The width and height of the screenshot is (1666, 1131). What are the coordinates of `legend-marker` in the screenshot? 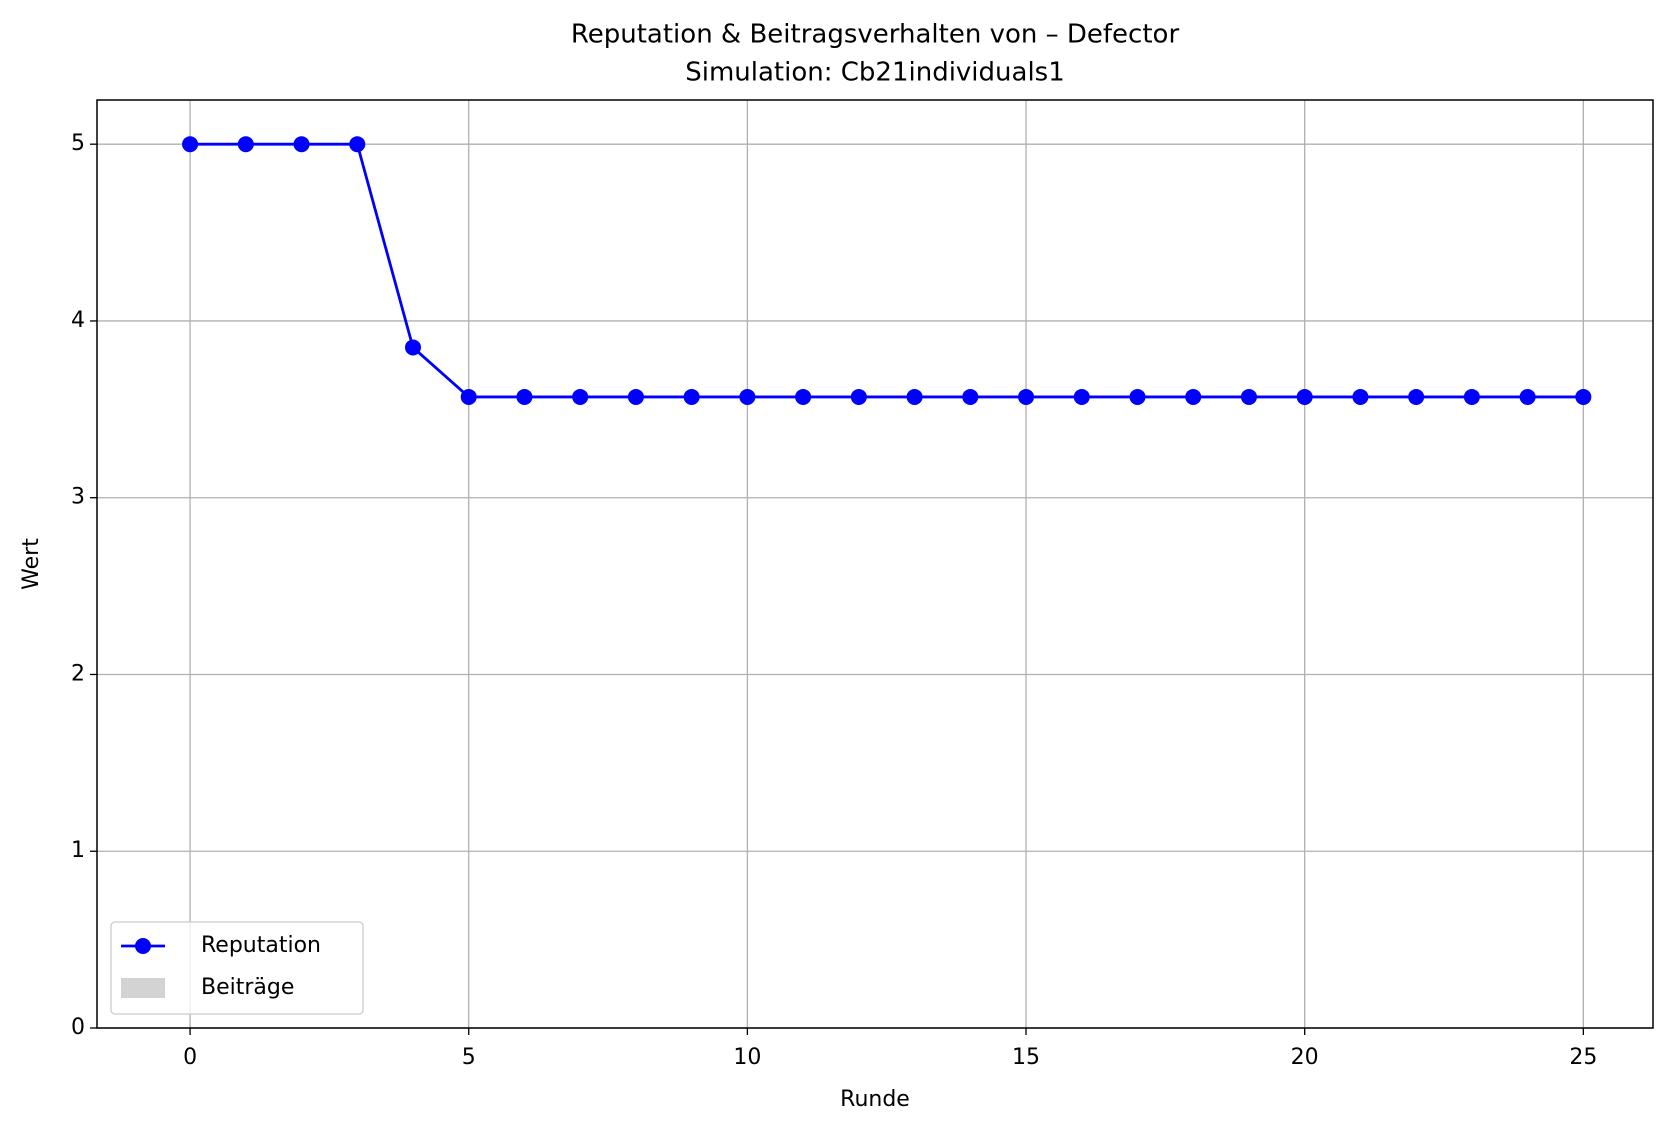 It's located at (143, 946).